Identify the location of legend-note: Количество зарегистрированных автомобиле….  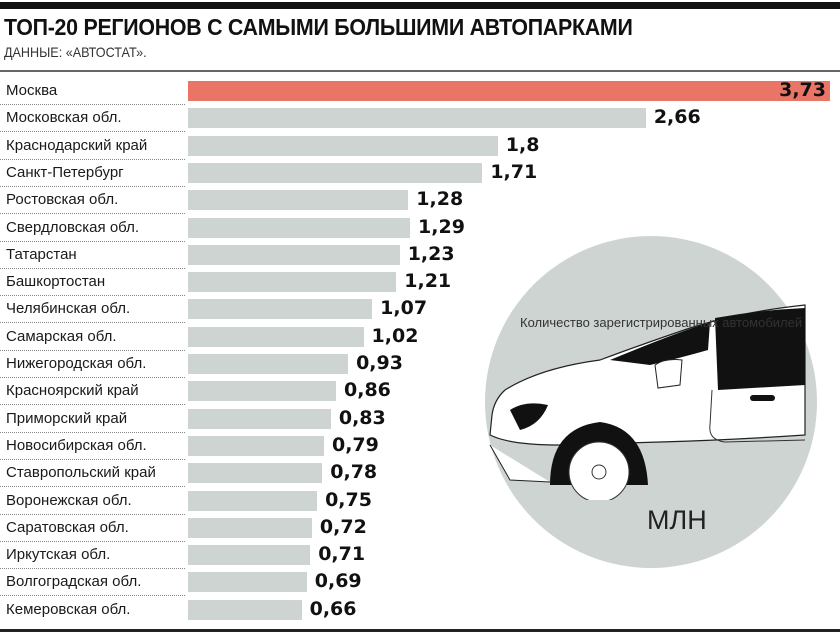
(661, 322).